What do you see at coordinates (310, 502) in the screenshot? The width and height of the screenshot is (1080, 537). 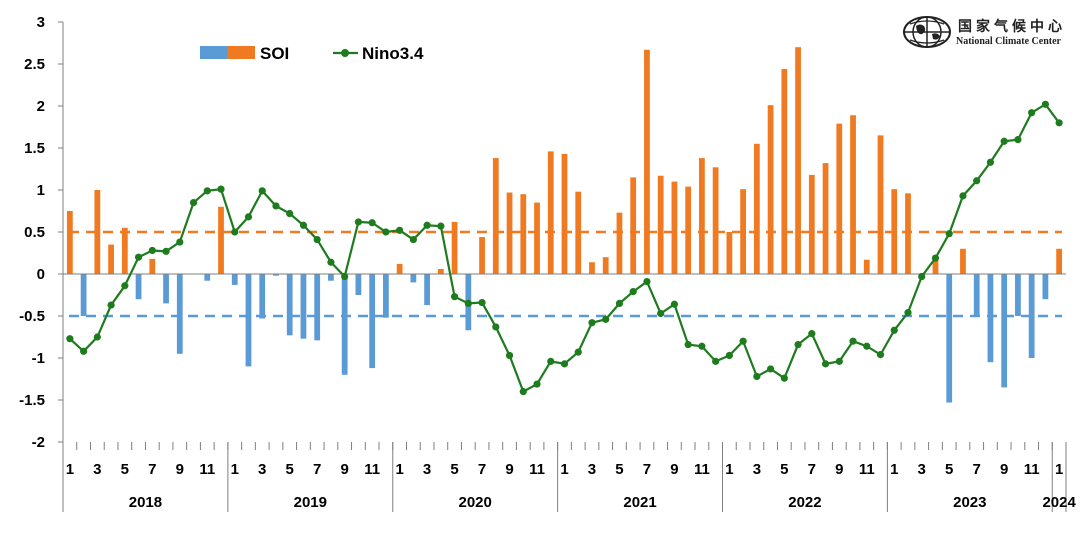 I see `x-year-label: 2019` at bounding box center [310, 502].